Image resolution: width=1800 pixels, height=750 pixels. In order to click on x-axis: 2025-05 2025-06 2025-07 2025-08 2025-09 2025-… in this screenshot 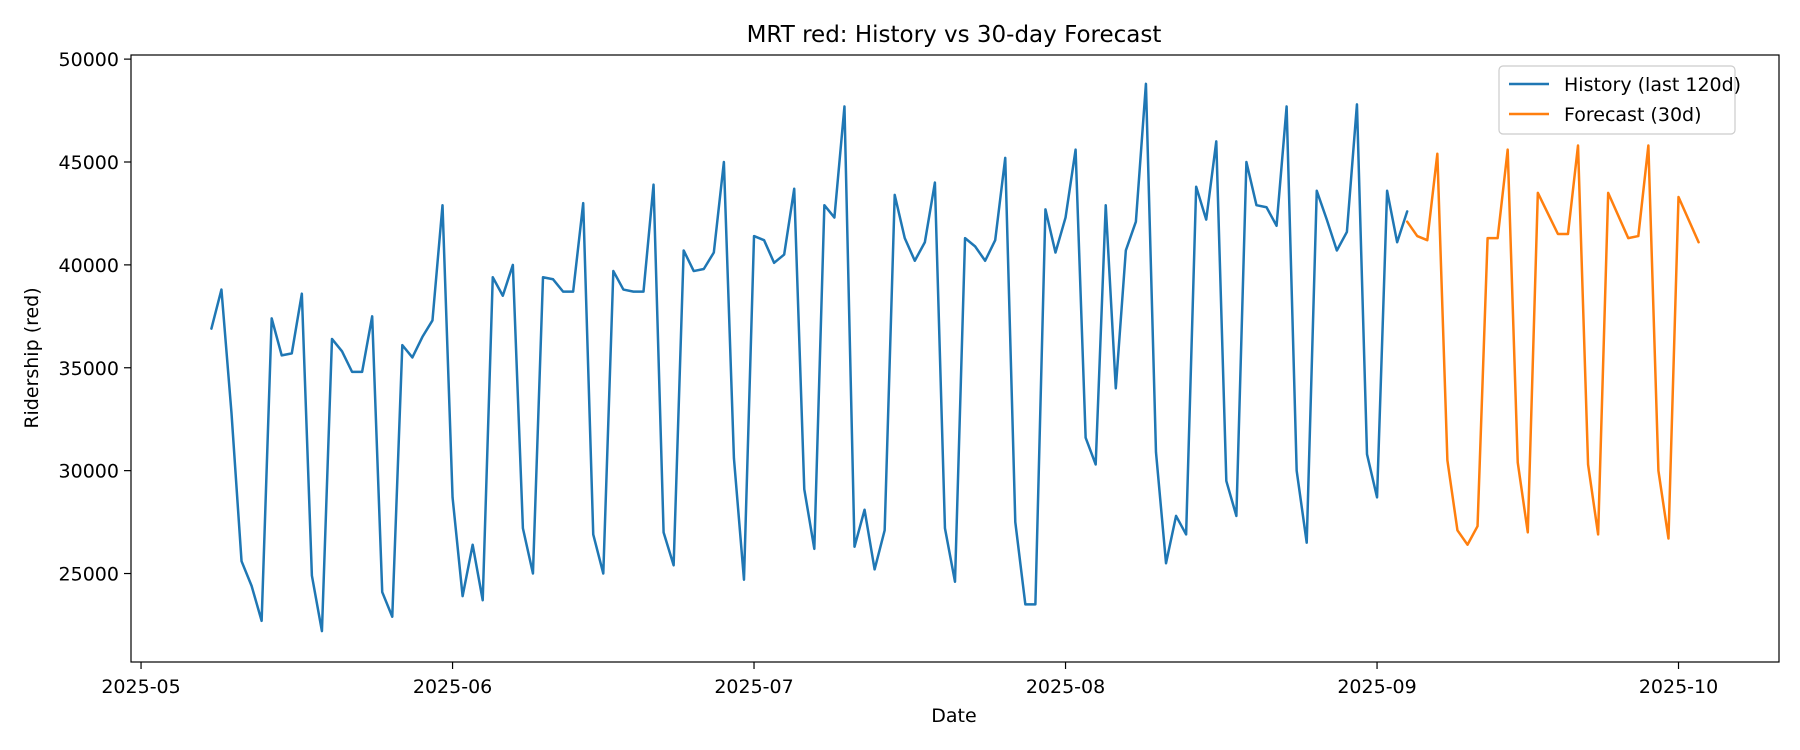, I will do `click(909, 680)`.